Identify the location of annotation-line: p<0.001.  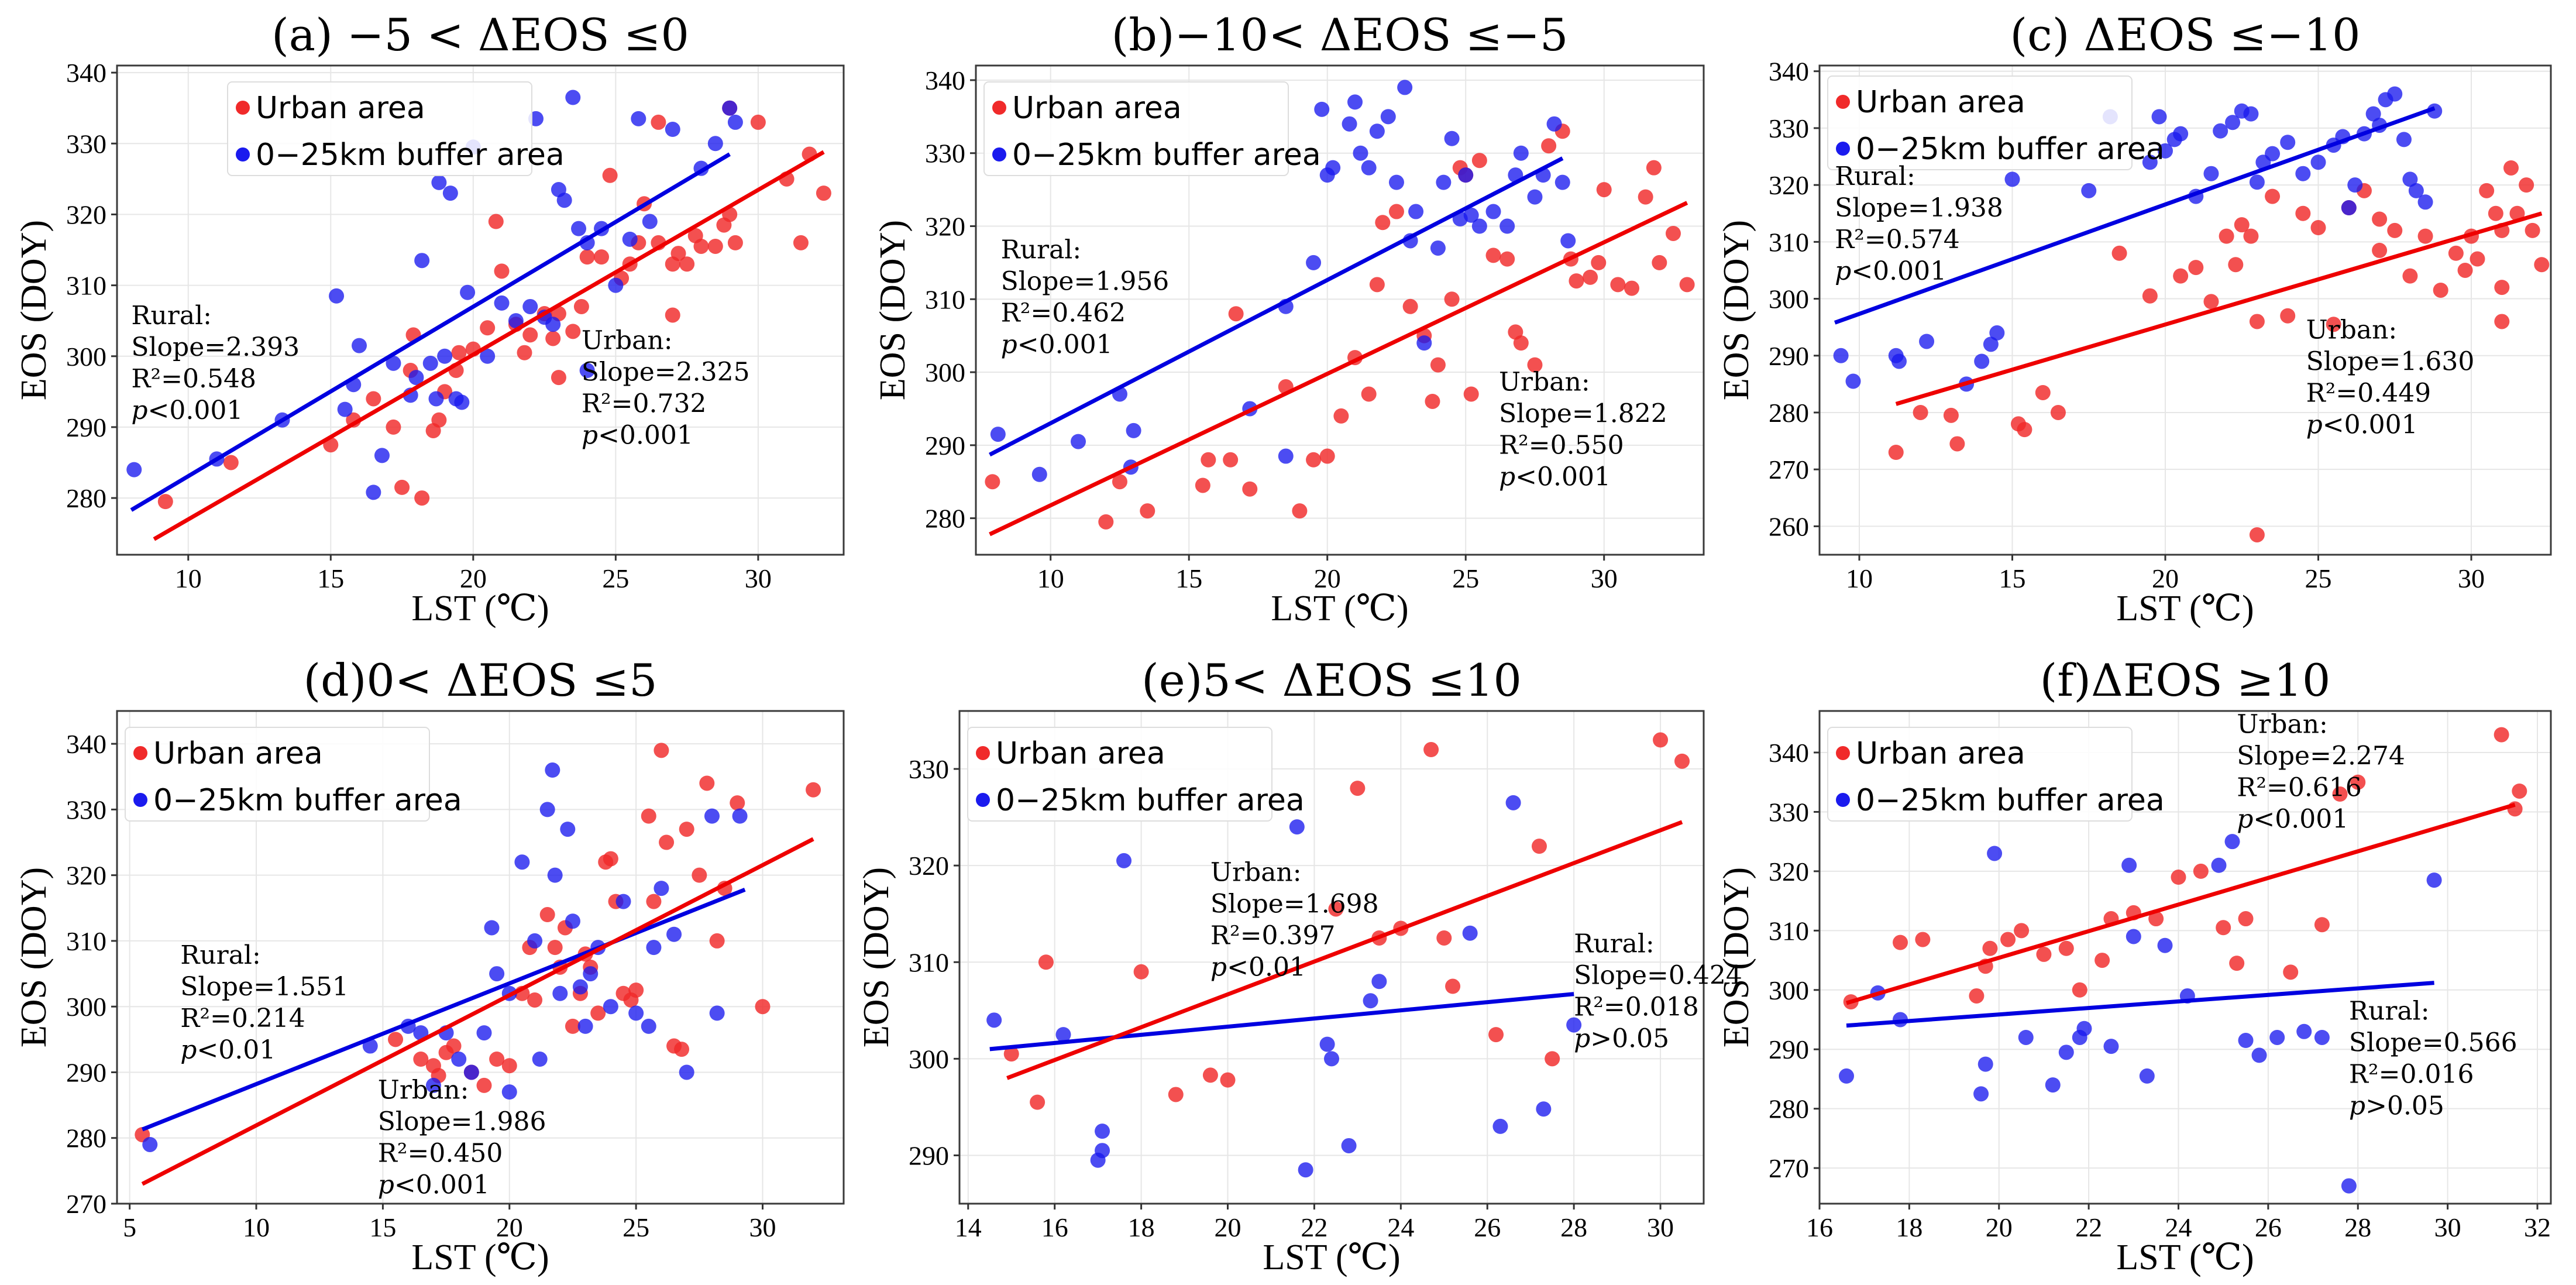
(1057, 344).